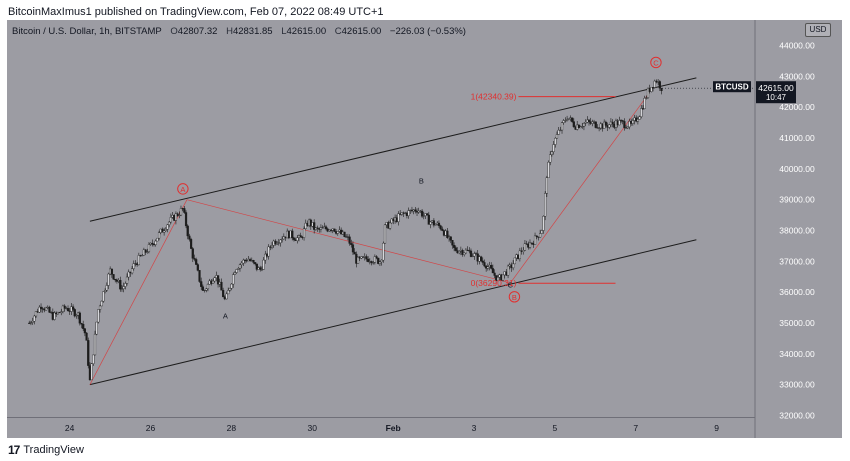 This screenshot has width=850, height=461. Describe the element at coordinates (174, 31) in the screenshot. I see `open-label: O` at that location.